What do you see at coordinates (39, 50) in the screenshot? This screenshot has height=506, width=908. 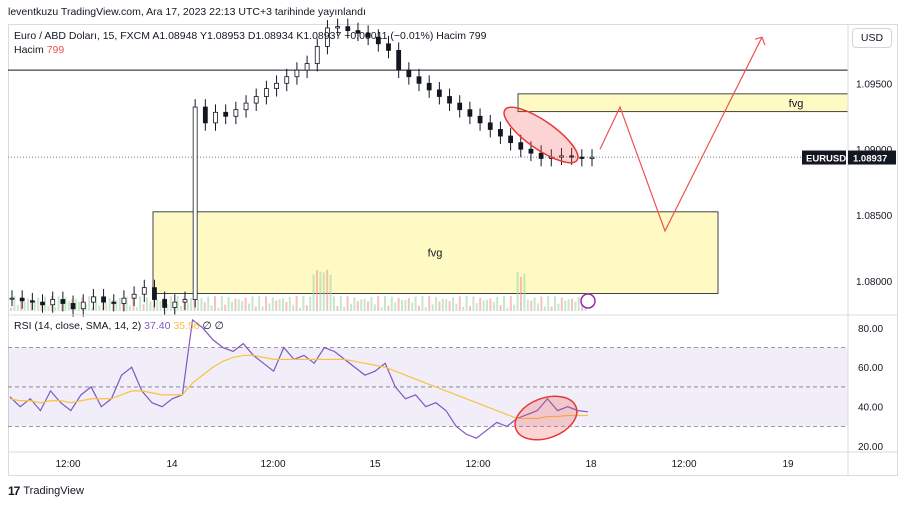 I see `volume-legend: Hacim 799` at bounding box center [39, 50].